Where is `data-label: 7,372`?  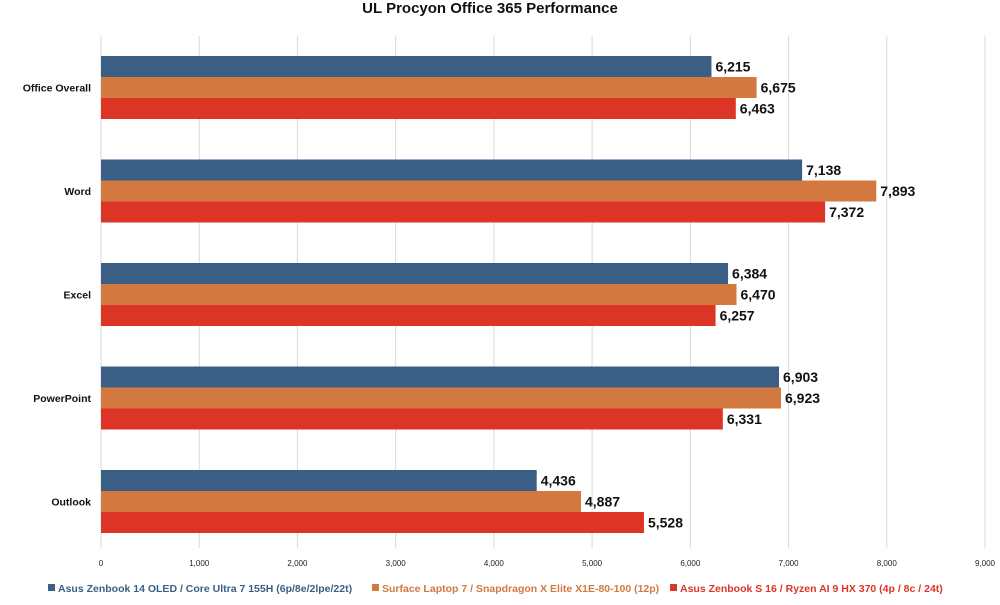
data-label: 7,372 is located at coordinates (846, 212).